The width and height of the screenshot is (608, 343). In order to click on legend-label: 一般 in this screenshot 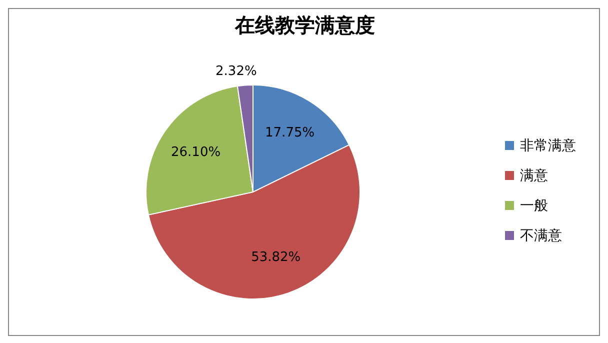, I will do `click(534, 206)`.